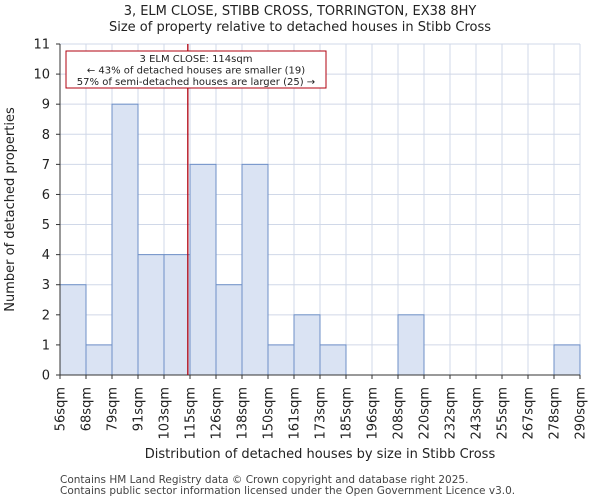  I want to click on y-tick-label: 11, so click(41, 45).